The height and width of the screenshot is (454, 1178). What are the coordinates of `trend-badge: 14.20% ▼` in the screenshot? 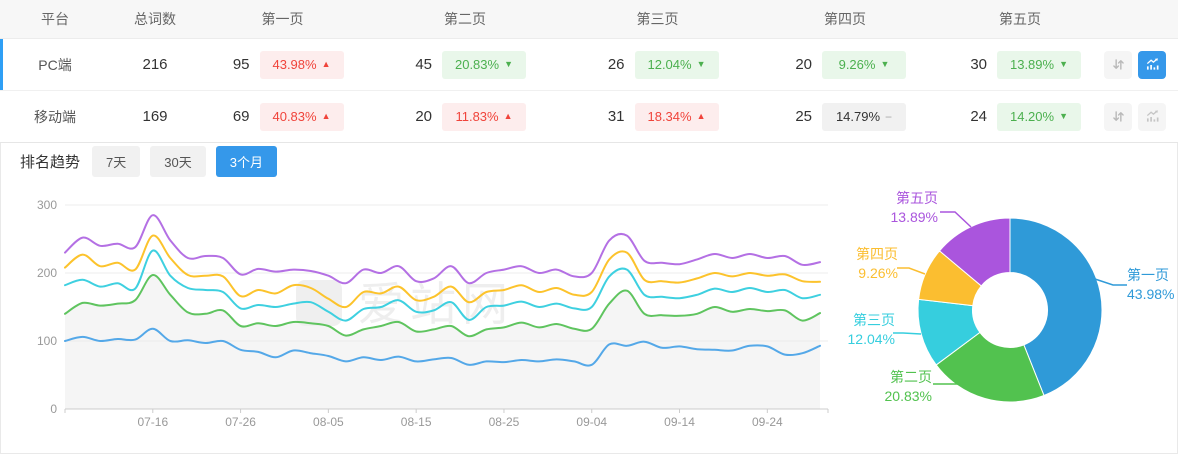 It's located at (1039, 116).